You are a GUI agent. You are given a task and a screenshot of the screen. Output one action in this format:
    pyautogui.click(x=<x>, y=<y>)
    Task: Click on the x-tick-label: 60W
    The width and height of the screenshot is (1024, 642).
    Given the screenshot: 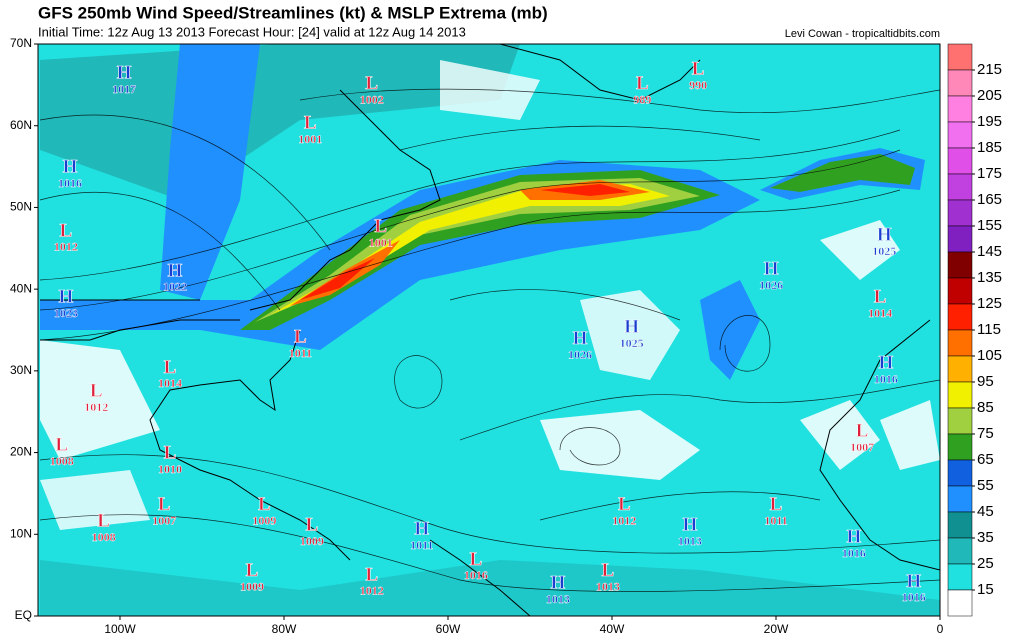 What is the action you would take?
    pyautogui.click(x=448, y=629)
    